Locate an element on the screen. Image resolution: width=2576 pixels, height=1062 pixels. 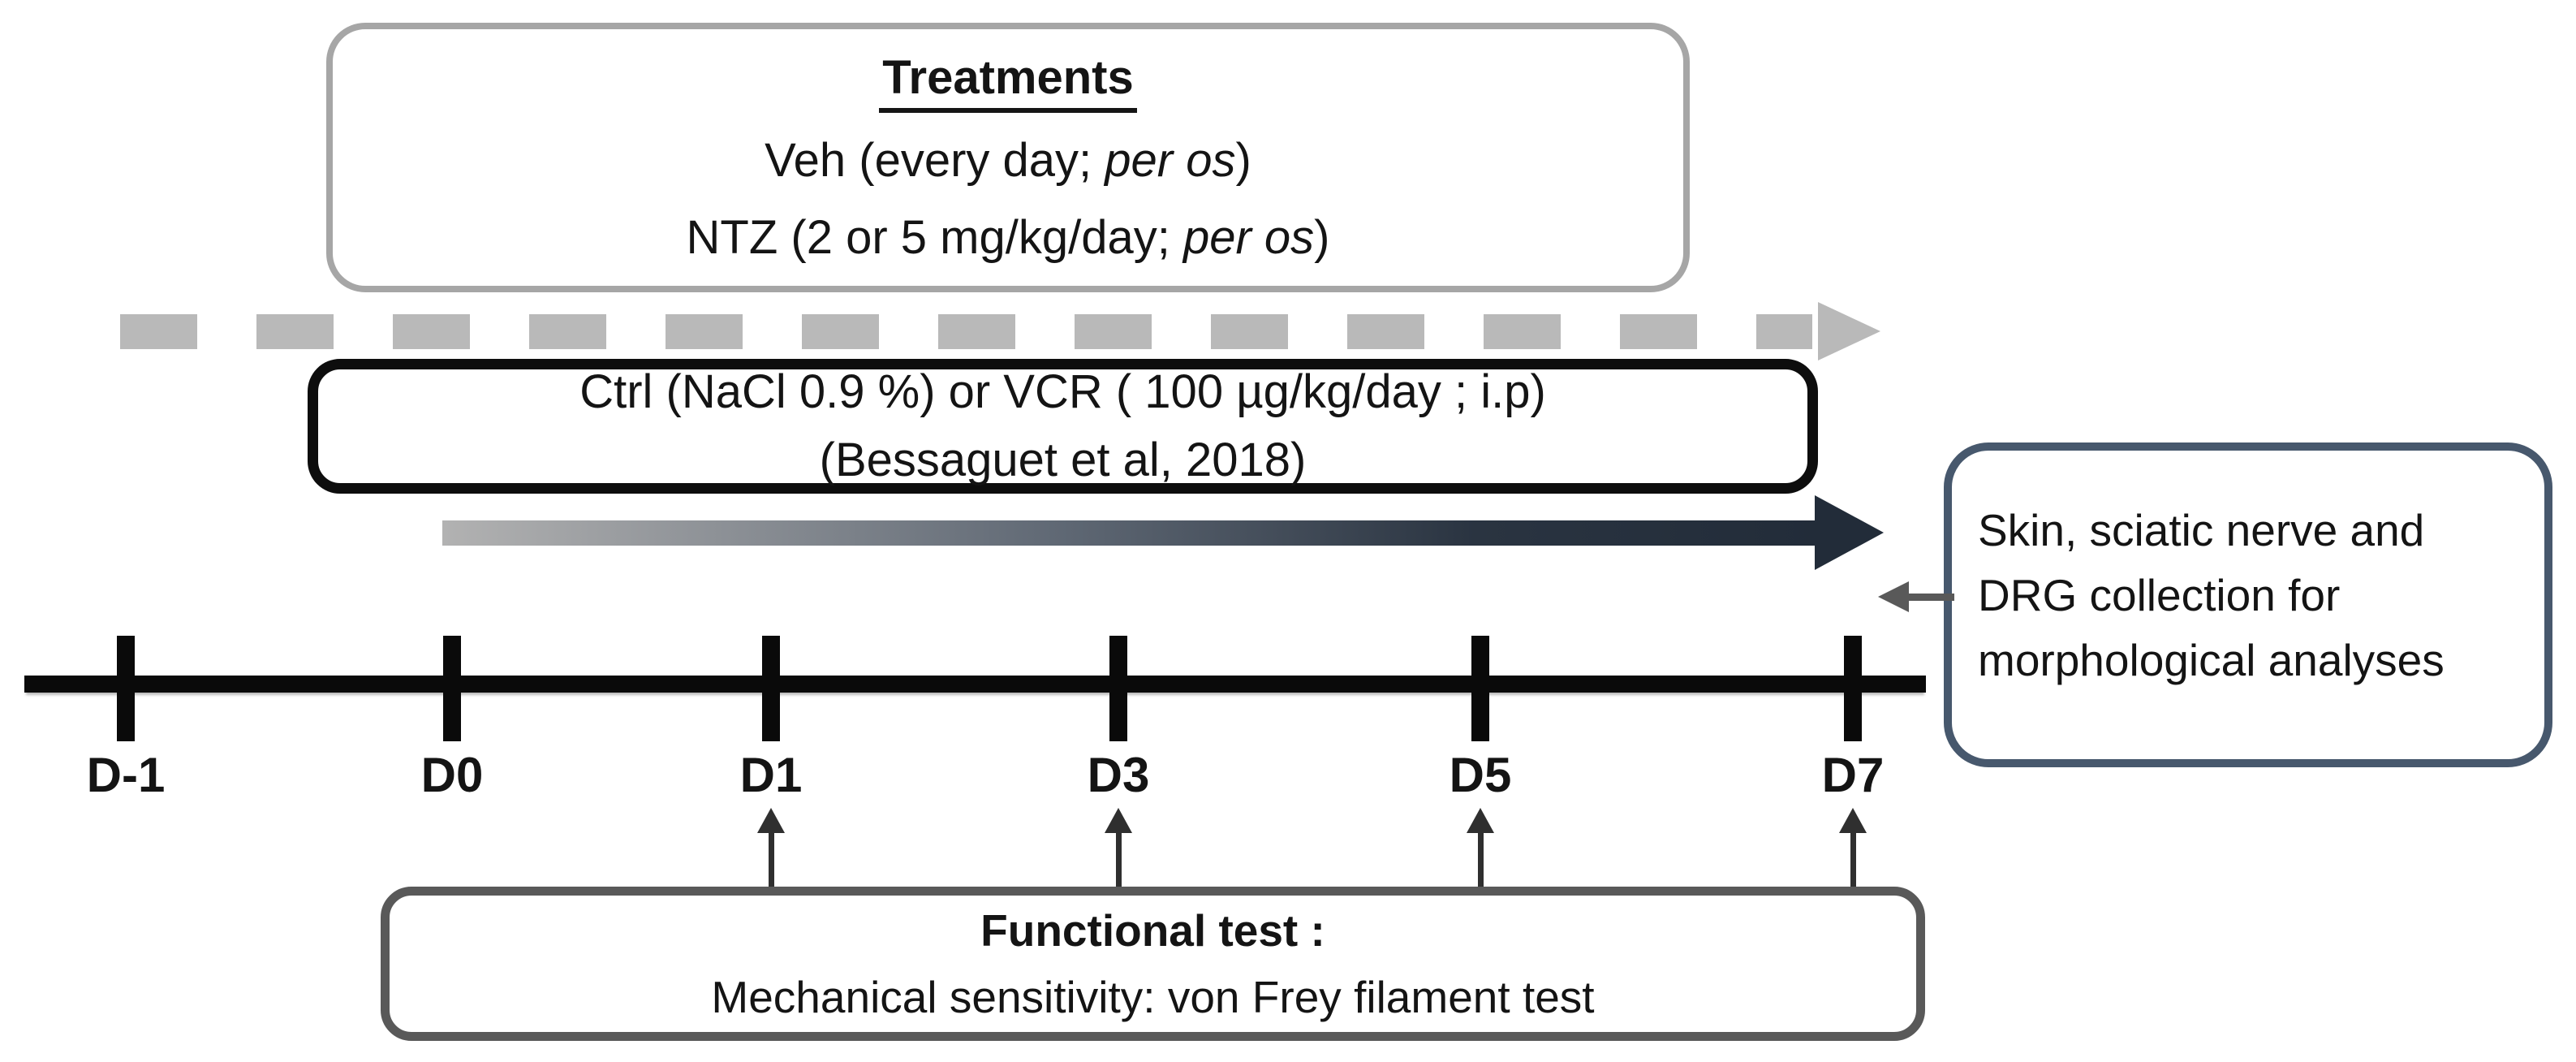
treatments-veh-line: Veh (every day; per os) is located at coordinates (1008, 160).